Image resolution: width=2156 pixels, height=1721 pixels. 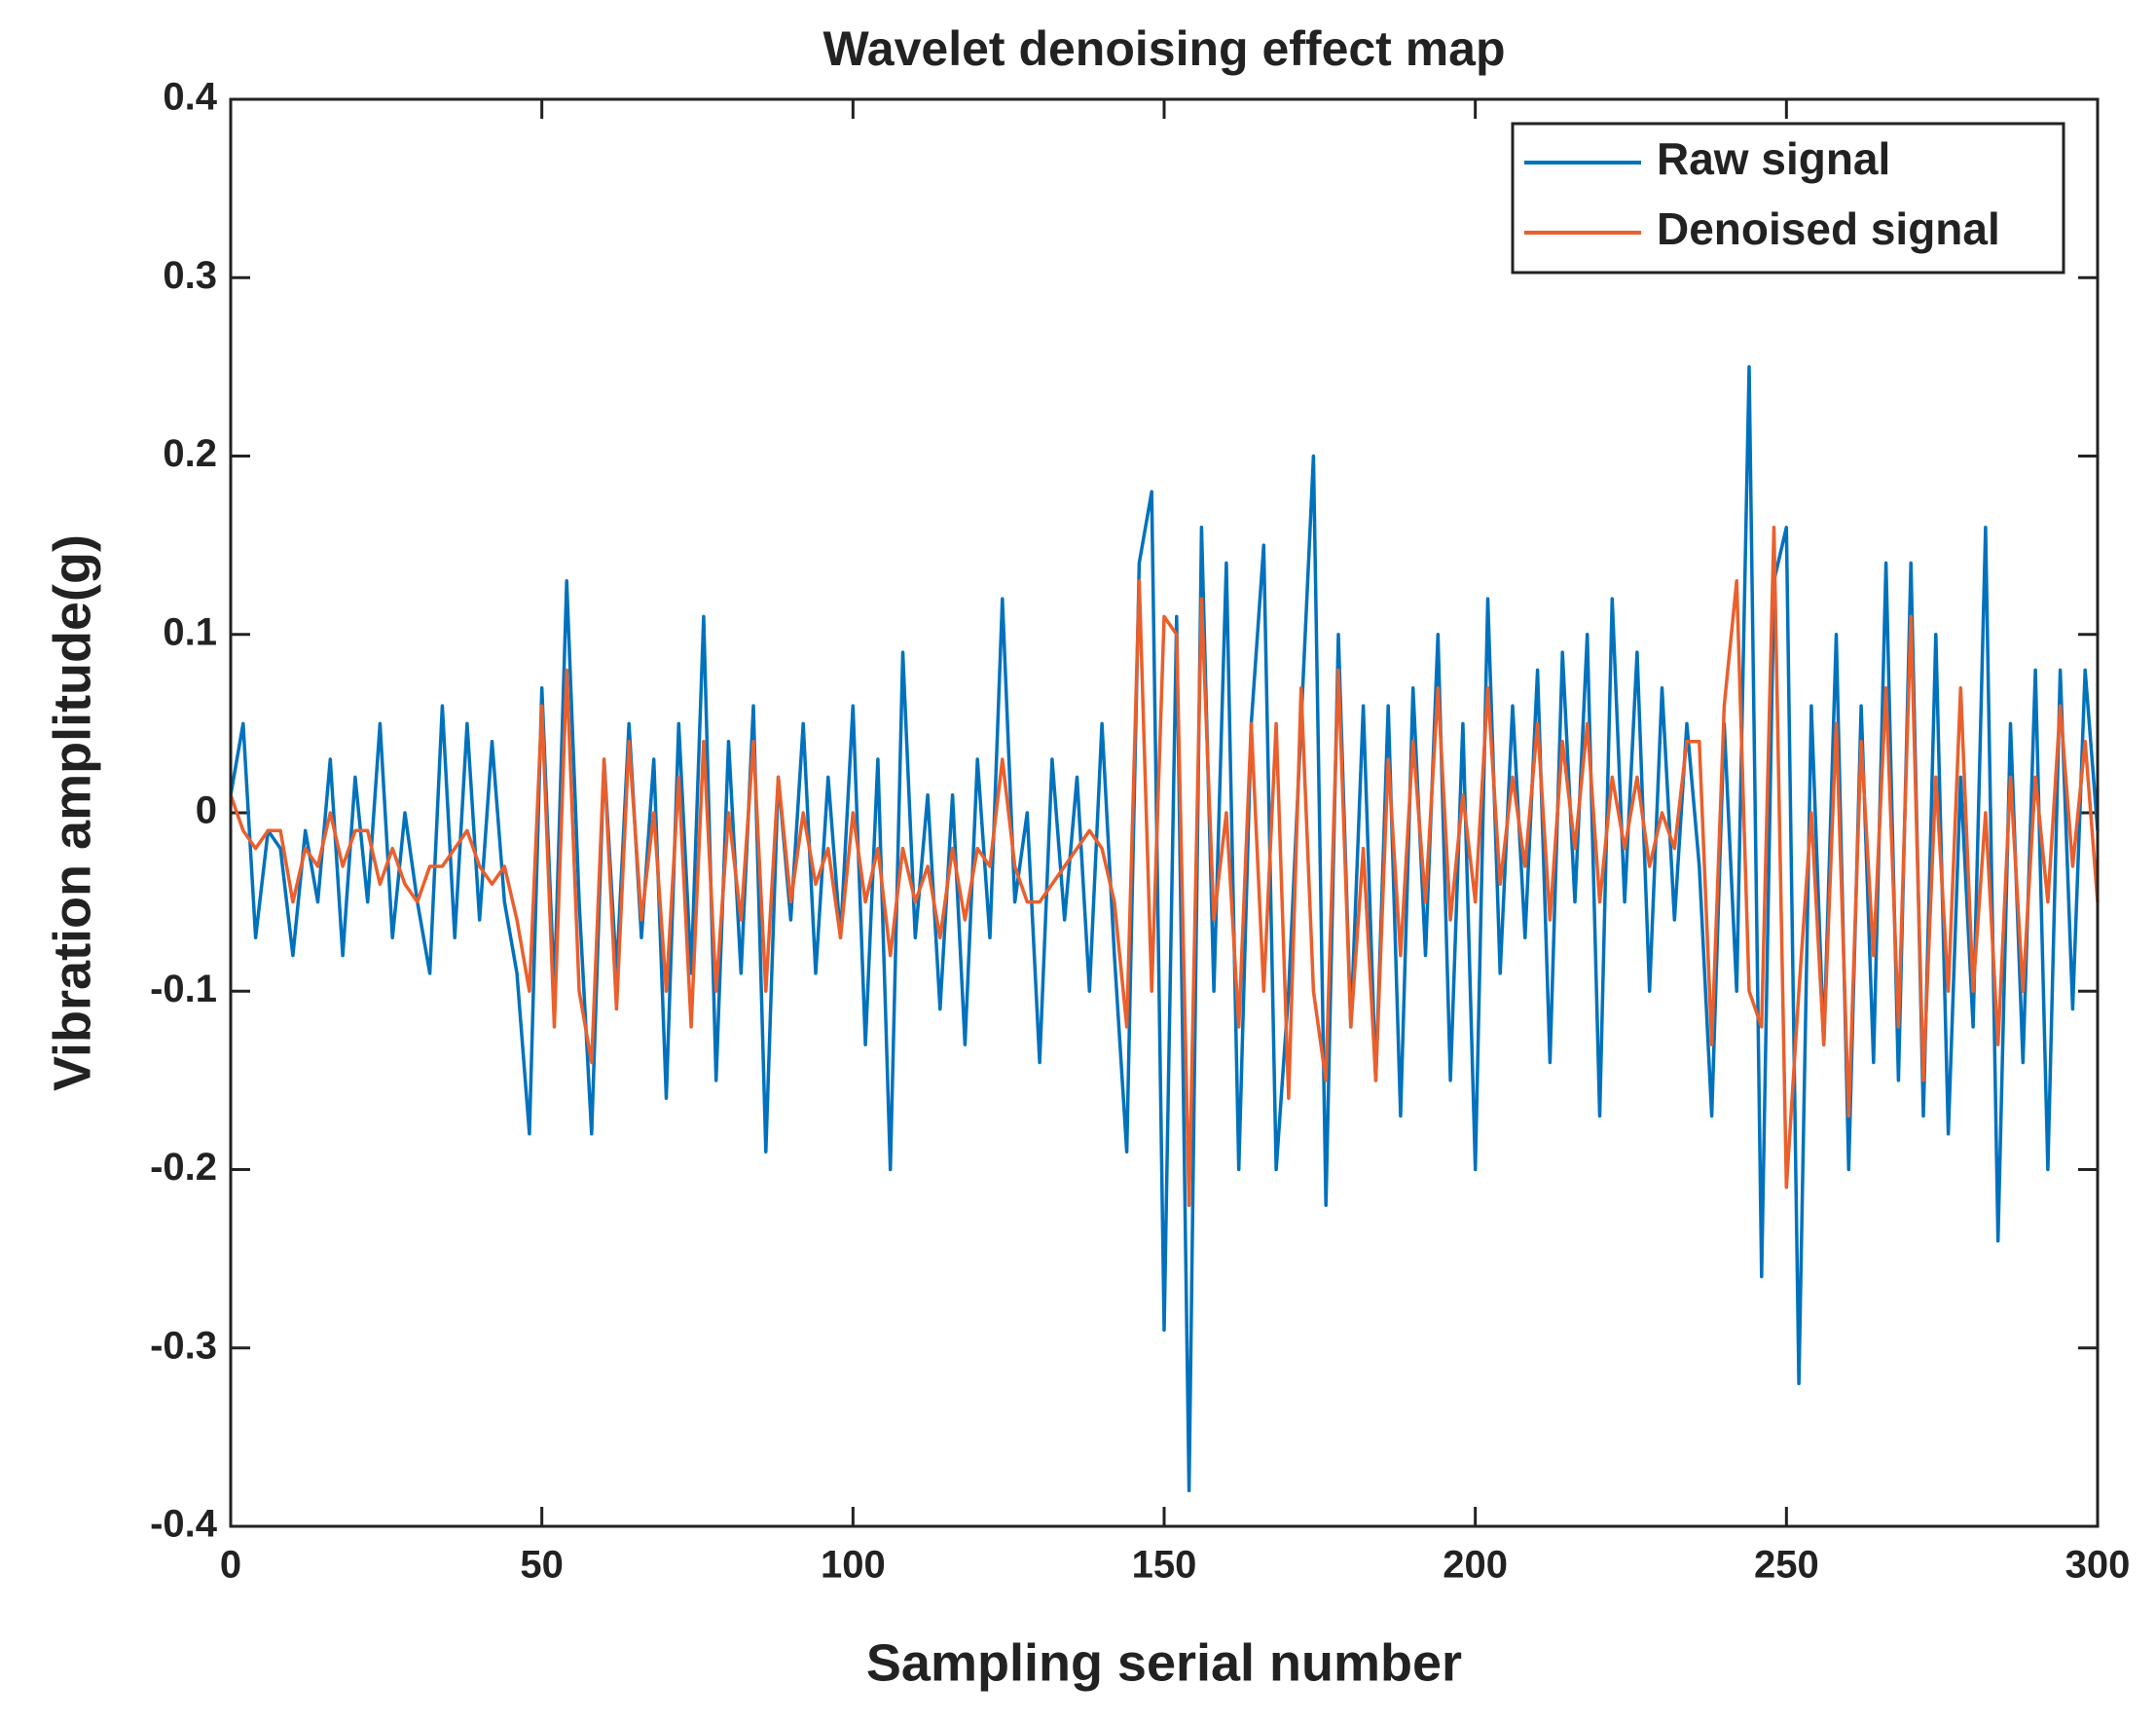 I want to click on y-tick-label: -0.2, so click(x=183, y=1167).